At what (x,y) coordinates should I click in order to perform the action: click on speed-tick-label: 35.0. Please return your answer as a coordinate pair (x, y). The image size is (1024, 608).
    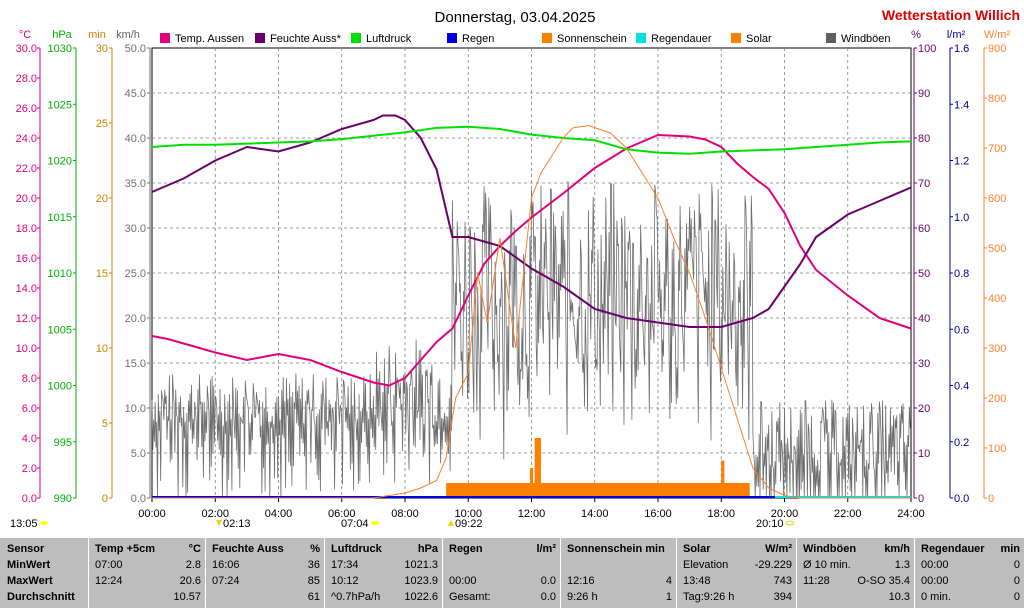
    Looking at the image, I should click on (135, 184).